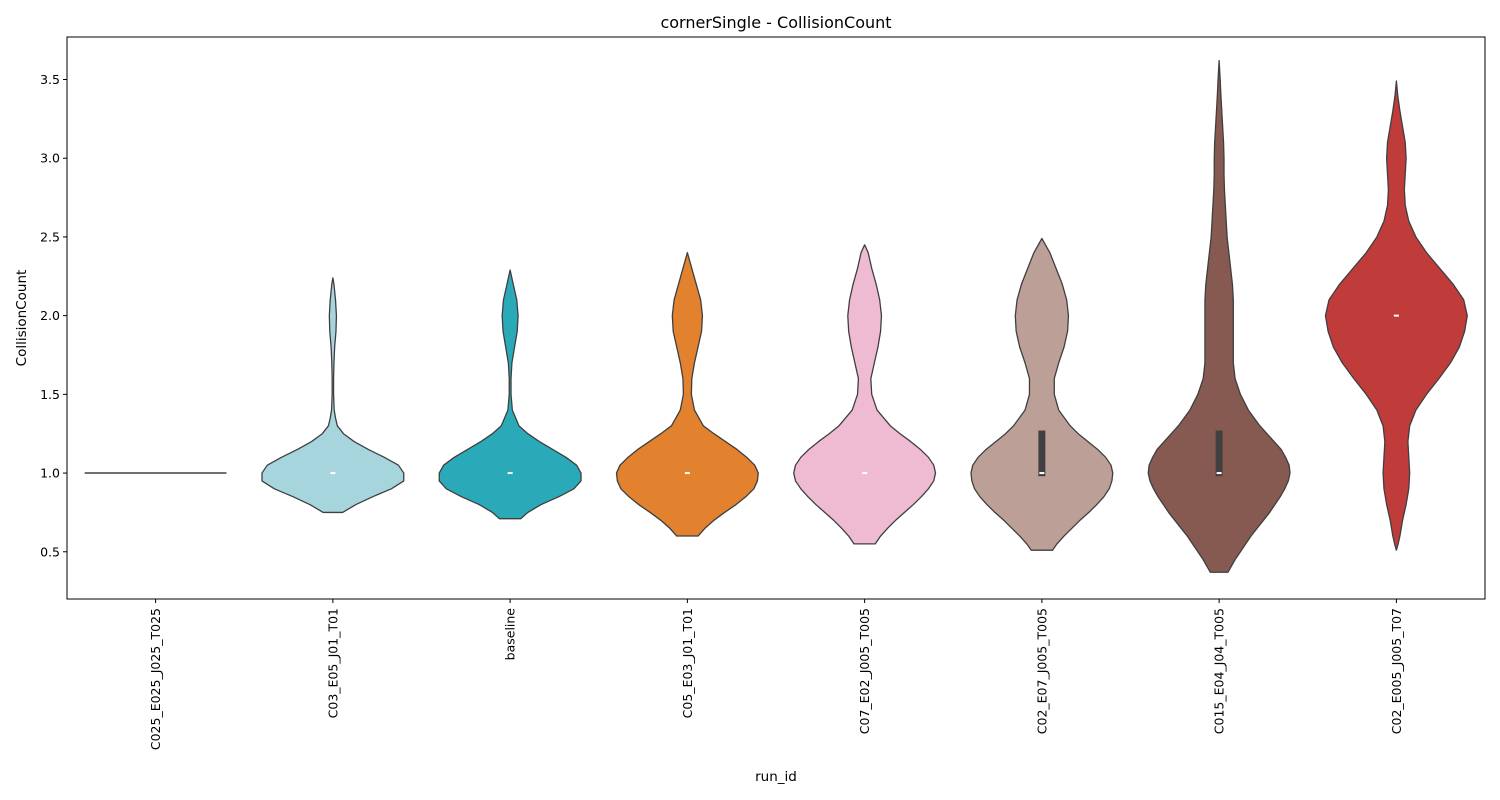 The image size is (1500, 800). What do you see at coordinates (332, 663) in the screenshot?
I see `x-tick-label: C03_E05_J01_T01` at bounding box center [332, 663].